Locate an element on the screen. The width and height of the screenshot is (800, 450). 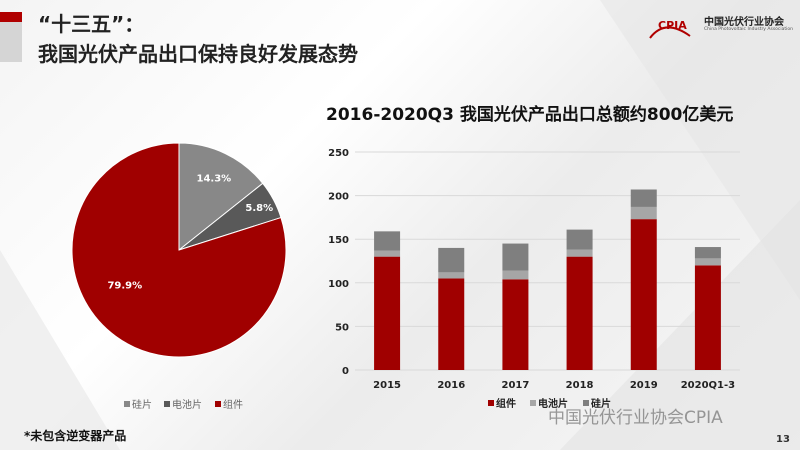
x-tick-label: 2020Q1-3 is located at coordinates (708, 385).